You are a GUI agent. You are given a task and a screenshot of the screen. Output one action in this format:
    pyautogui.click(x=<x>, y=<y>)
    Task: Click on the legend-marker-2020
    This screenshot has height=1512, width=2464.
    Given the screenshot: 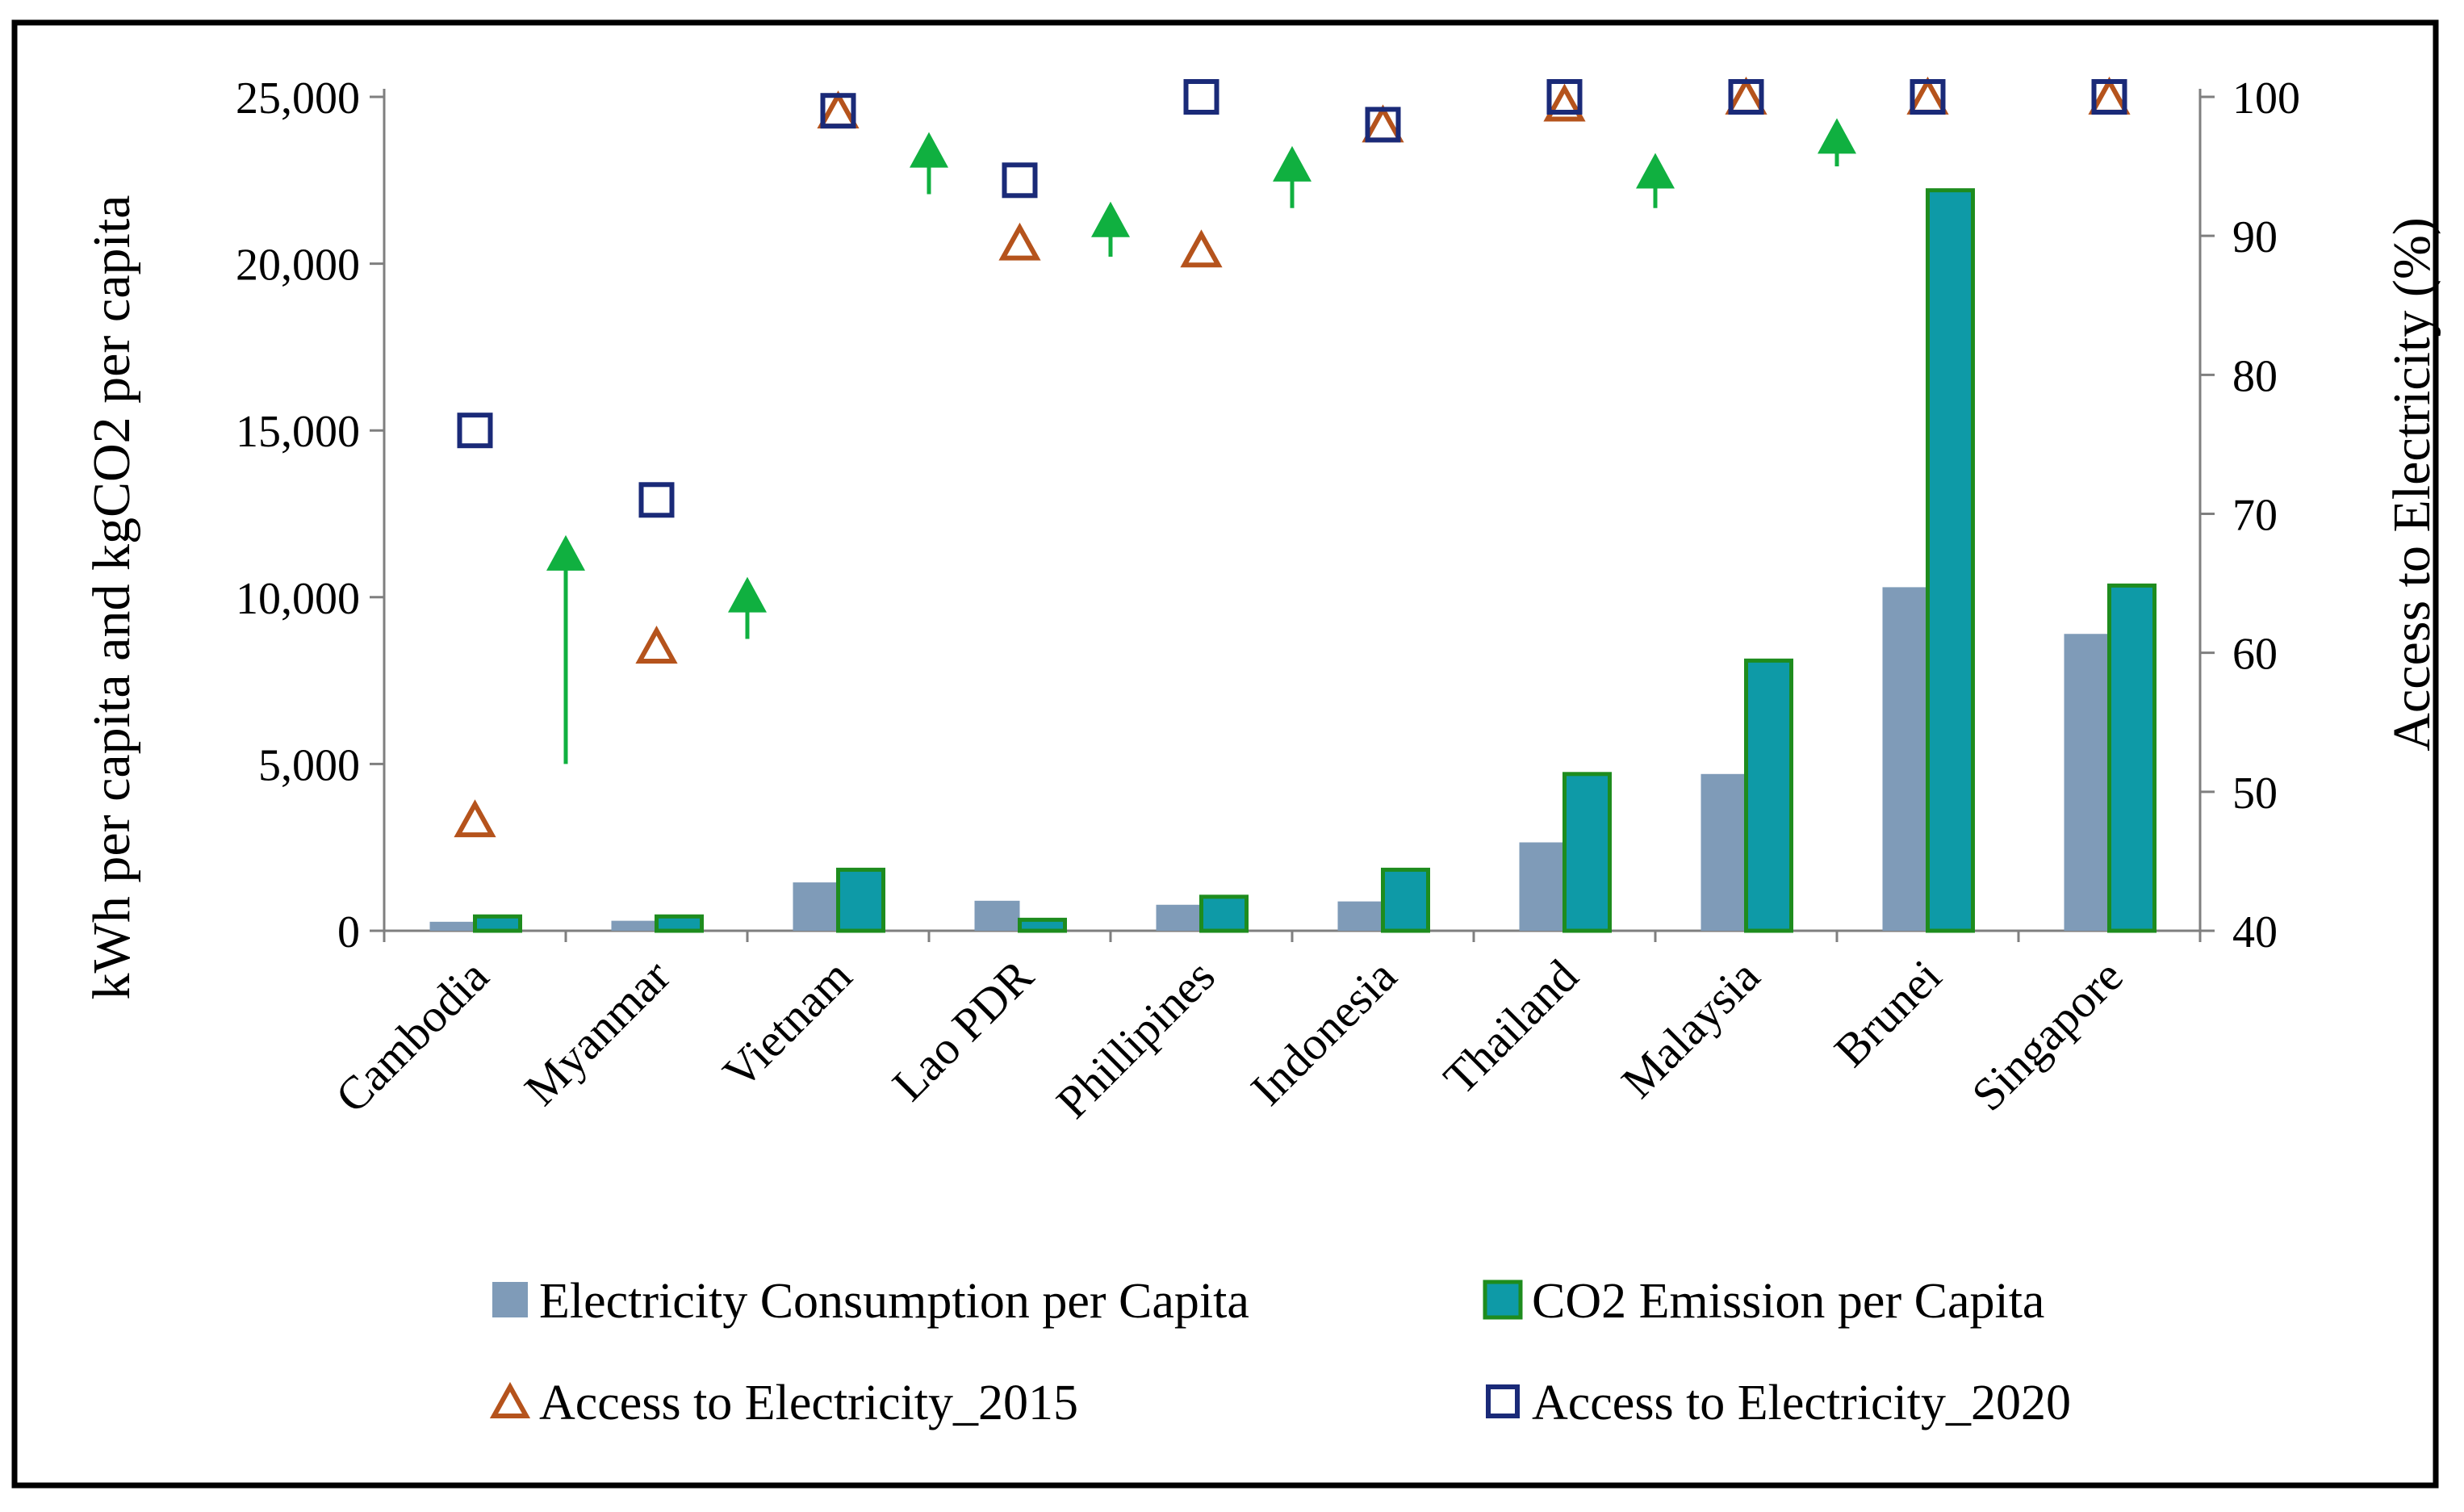 What is the action you would take?
    pyautogui.click(x=1503, y=1401)
    